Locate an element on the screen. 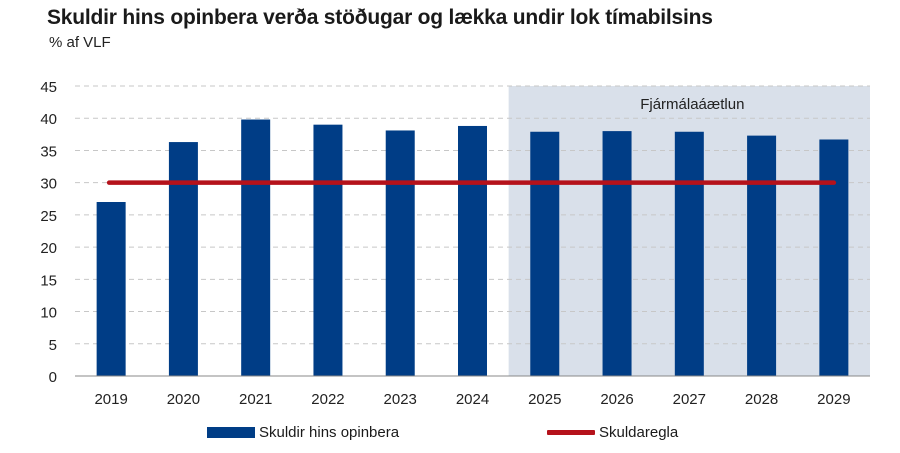  x-tick-label: 2026 is located at coordinates (616, 399).